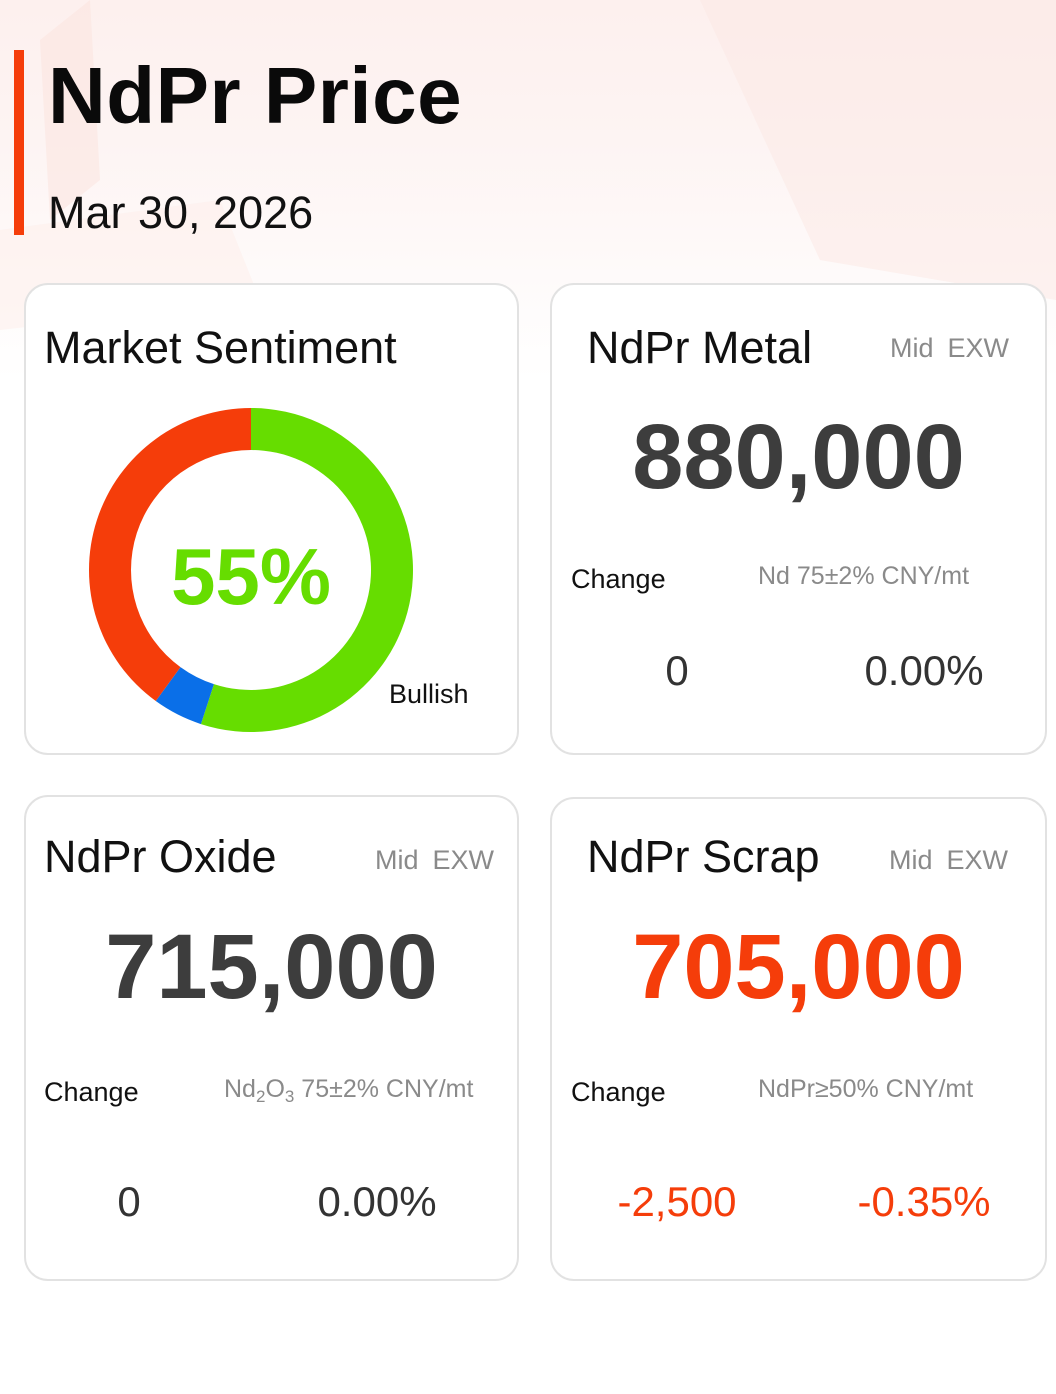 The image size is (1056, 1394). I want to click on metal-change-label: Change, so click(618, 579).